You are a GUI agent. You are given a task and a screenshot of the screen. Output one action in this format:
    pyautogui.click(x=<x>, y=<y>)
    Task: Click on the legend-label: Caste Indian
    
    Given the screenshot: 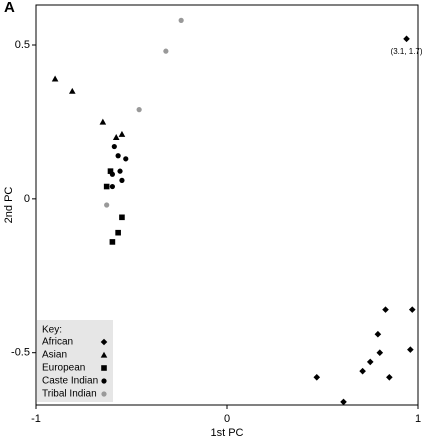 What is the action you would take?
    pyautogui.click(x=70, y=381)
    